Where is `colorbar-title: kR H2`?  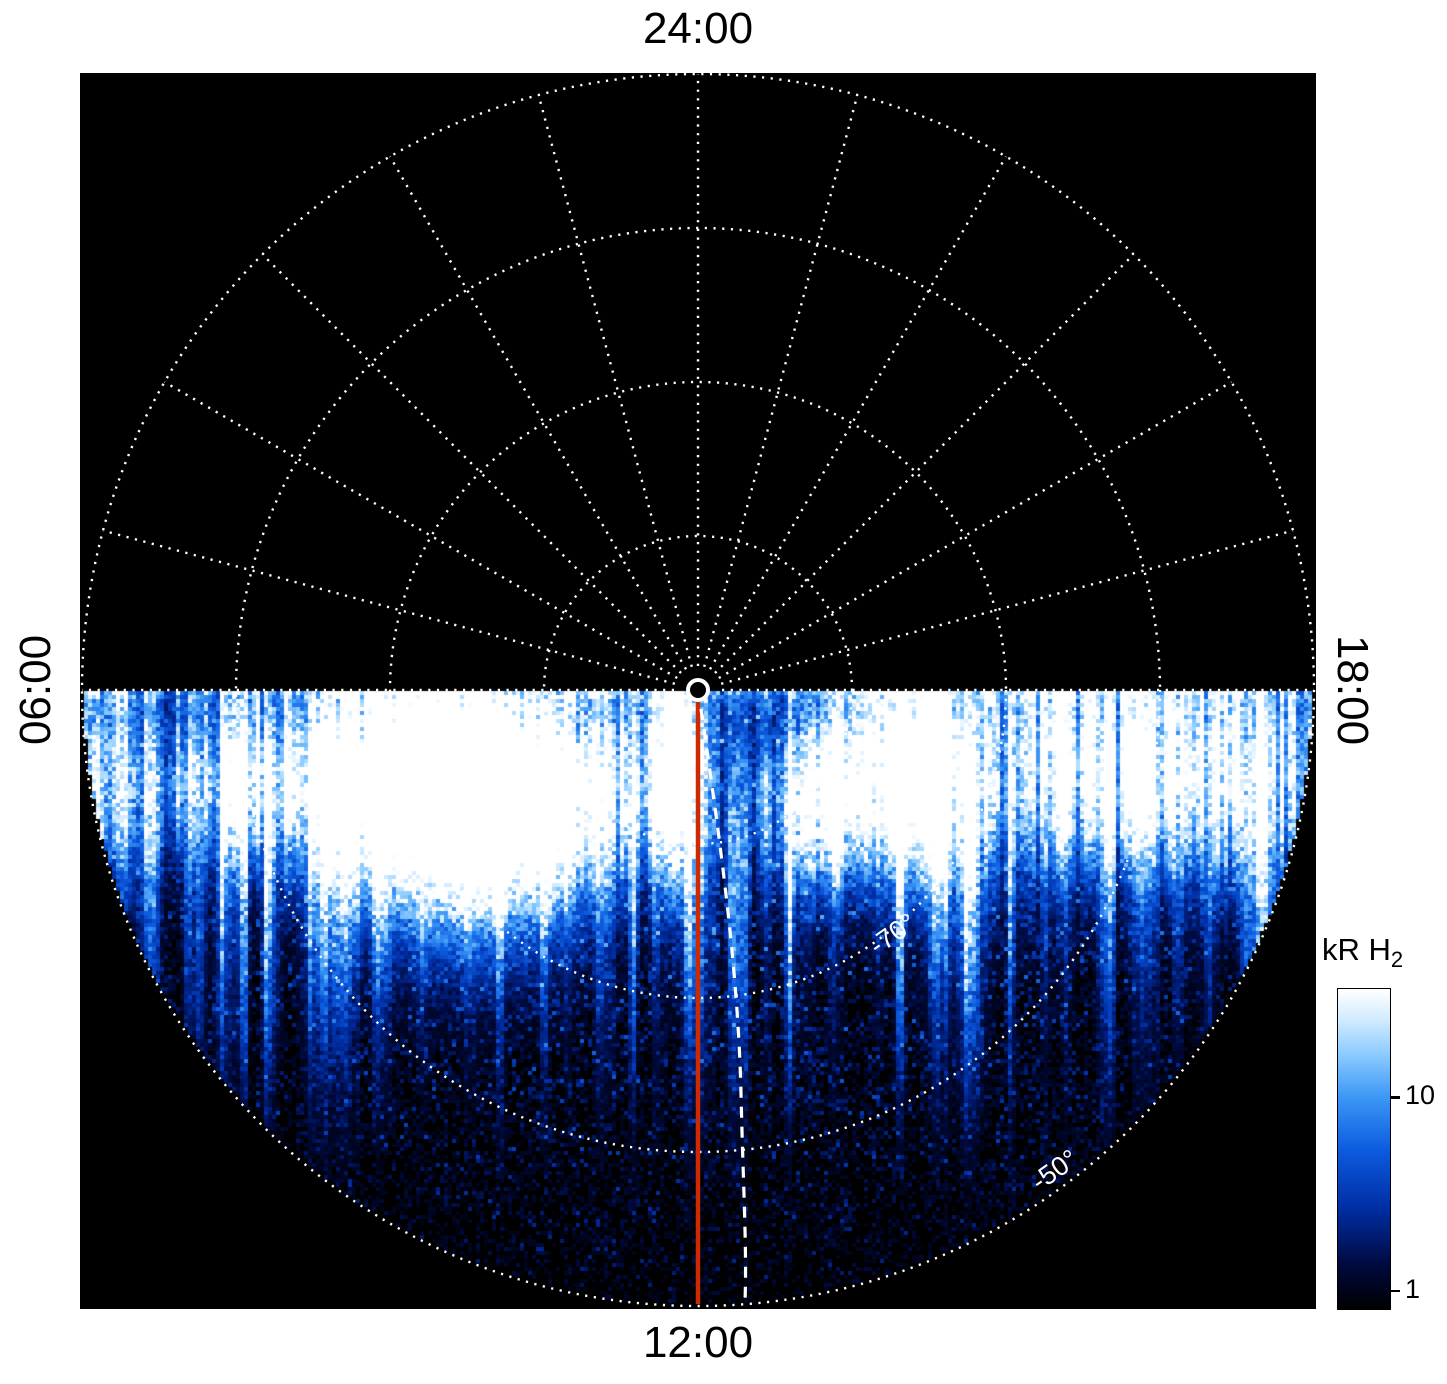
colorbar-title: kR H2 is located at coordinates (1362, 952).